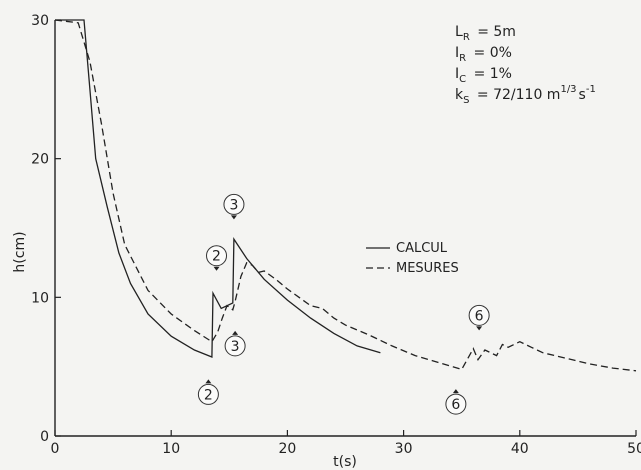 Image resolution: width=641 pixels, height=470 pixels. What do you see at coordinates (40, 160) in the screenshot?
I see `y-tick-label: 20` at bounding box center [40, 160].